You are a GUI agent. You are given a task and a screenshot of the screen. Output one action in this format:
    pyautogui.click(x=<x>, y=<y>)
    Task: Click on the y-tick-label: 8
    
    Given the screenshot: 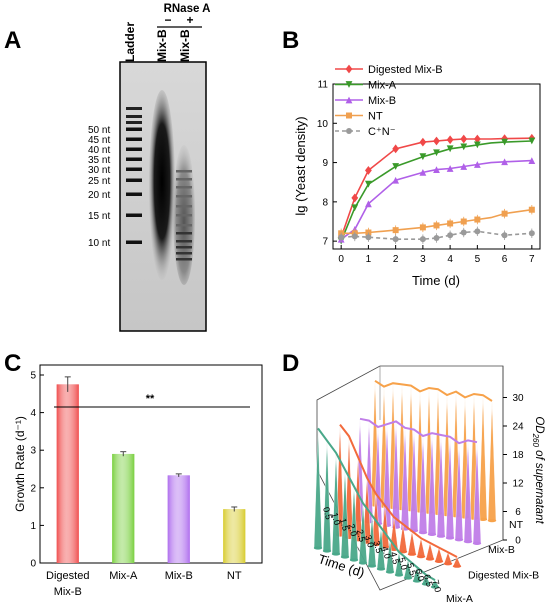 What is the action you would take?
    pyautogui.click(x=325, y=202)
    